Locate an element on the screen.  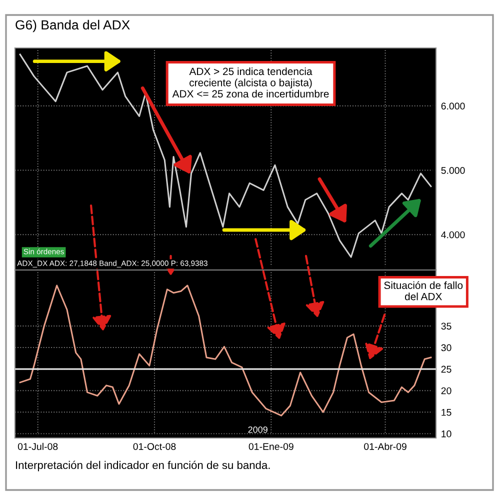
x-tick-label: 01-Abr-09 is located at coordinates (385, 446).